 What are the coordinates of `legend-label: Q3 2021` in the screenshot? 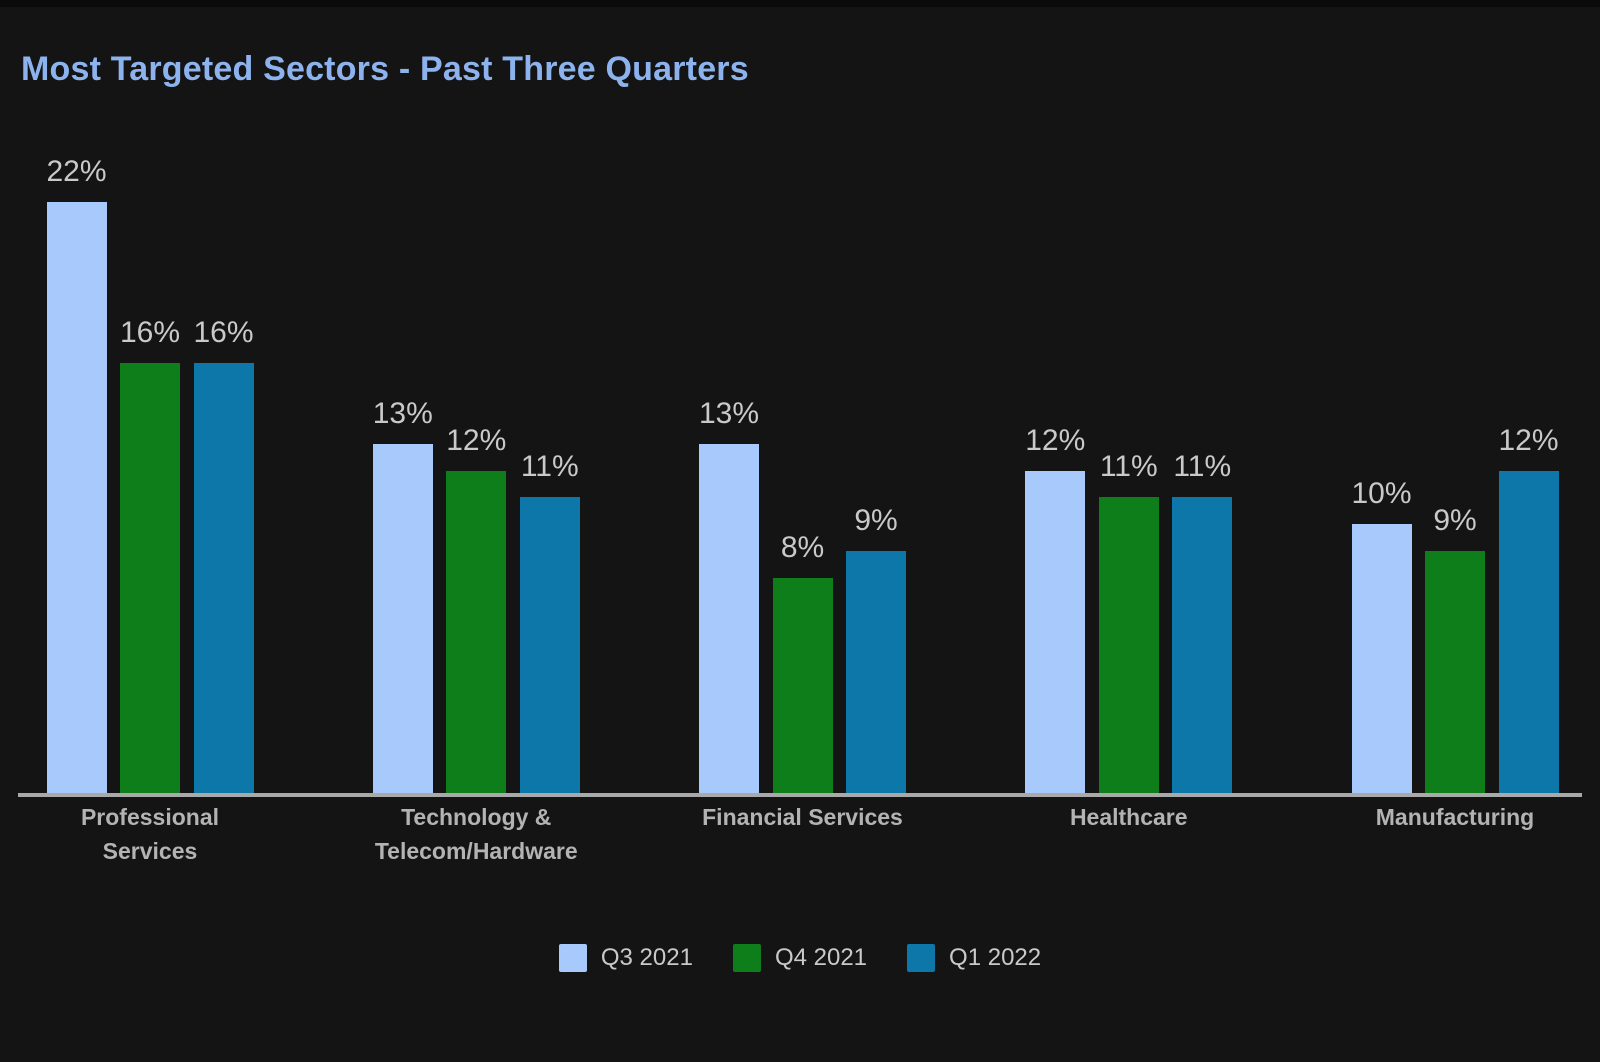 It's located at (646, 957).